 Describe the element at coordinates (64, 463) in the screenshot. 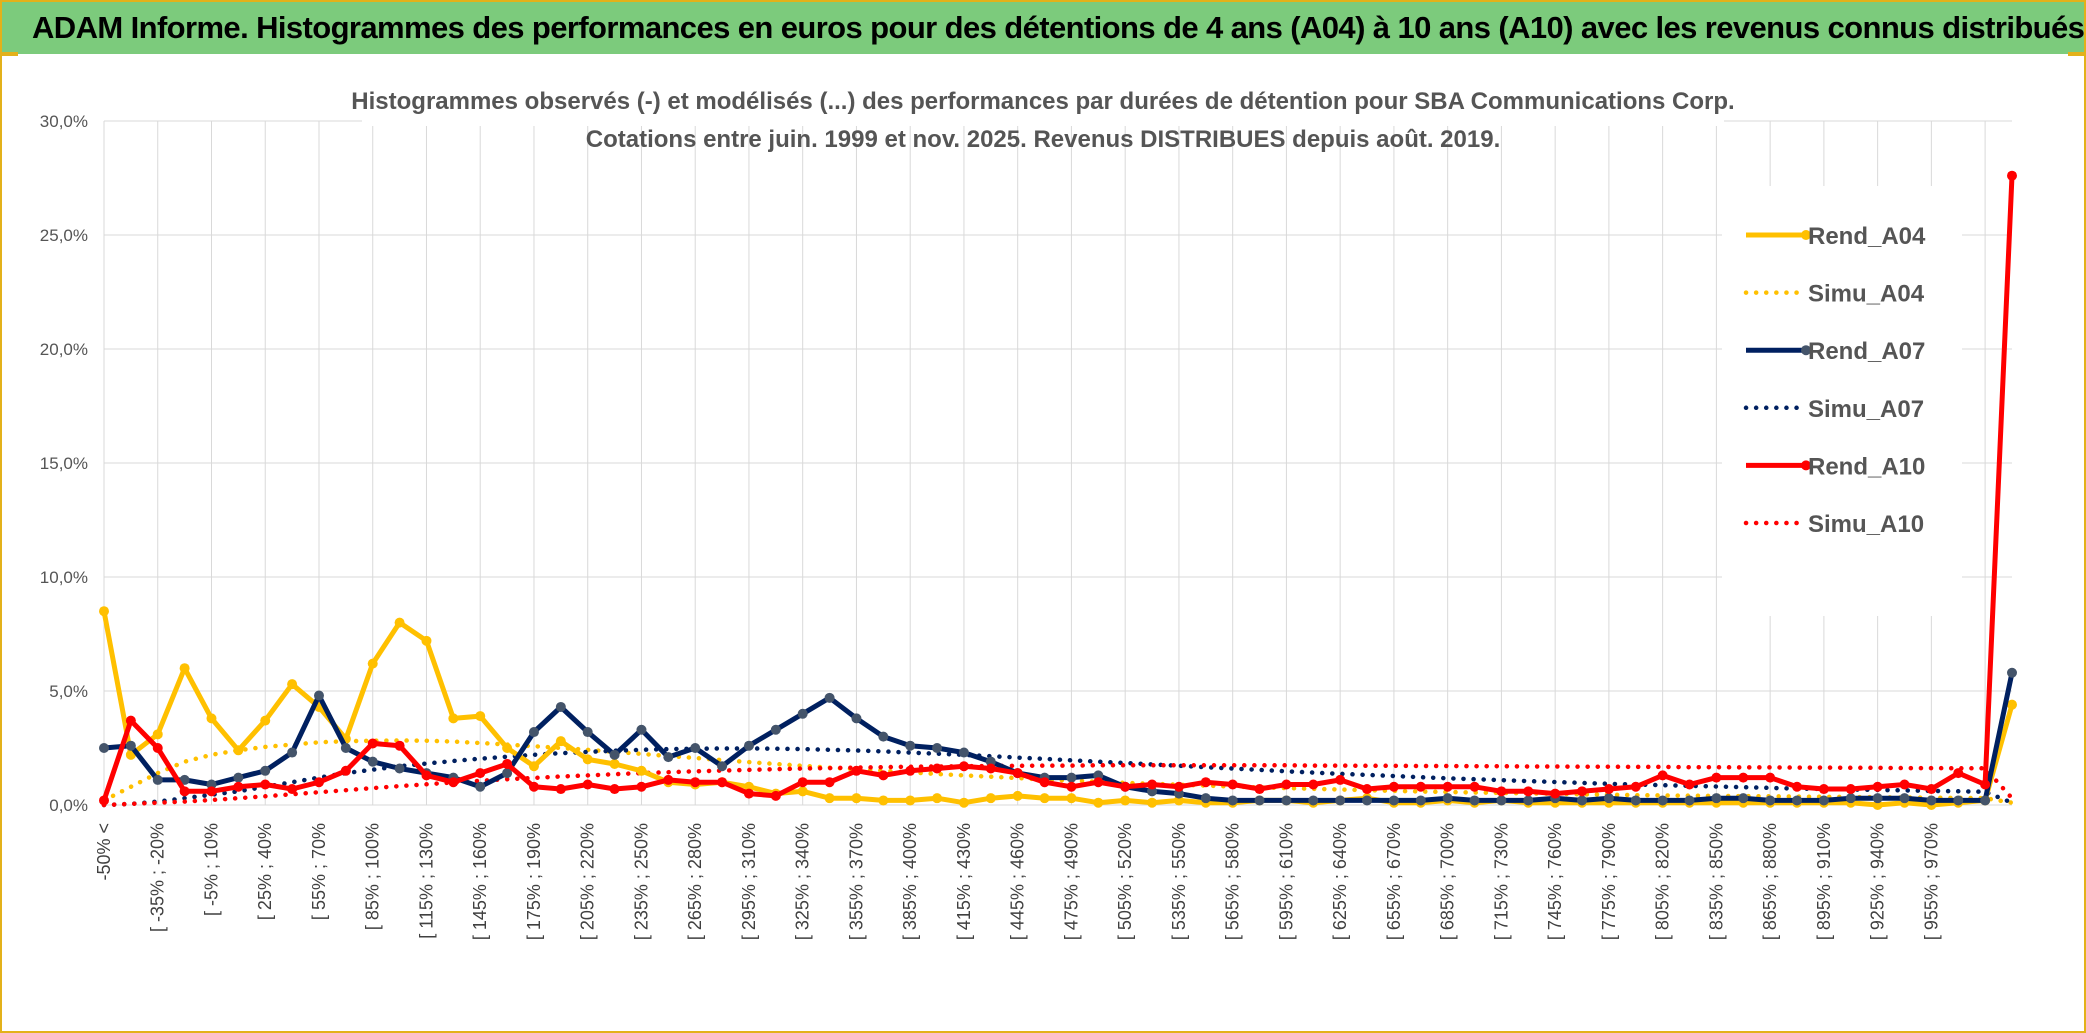

I see `y-tick-label: 15,0%` at that location.